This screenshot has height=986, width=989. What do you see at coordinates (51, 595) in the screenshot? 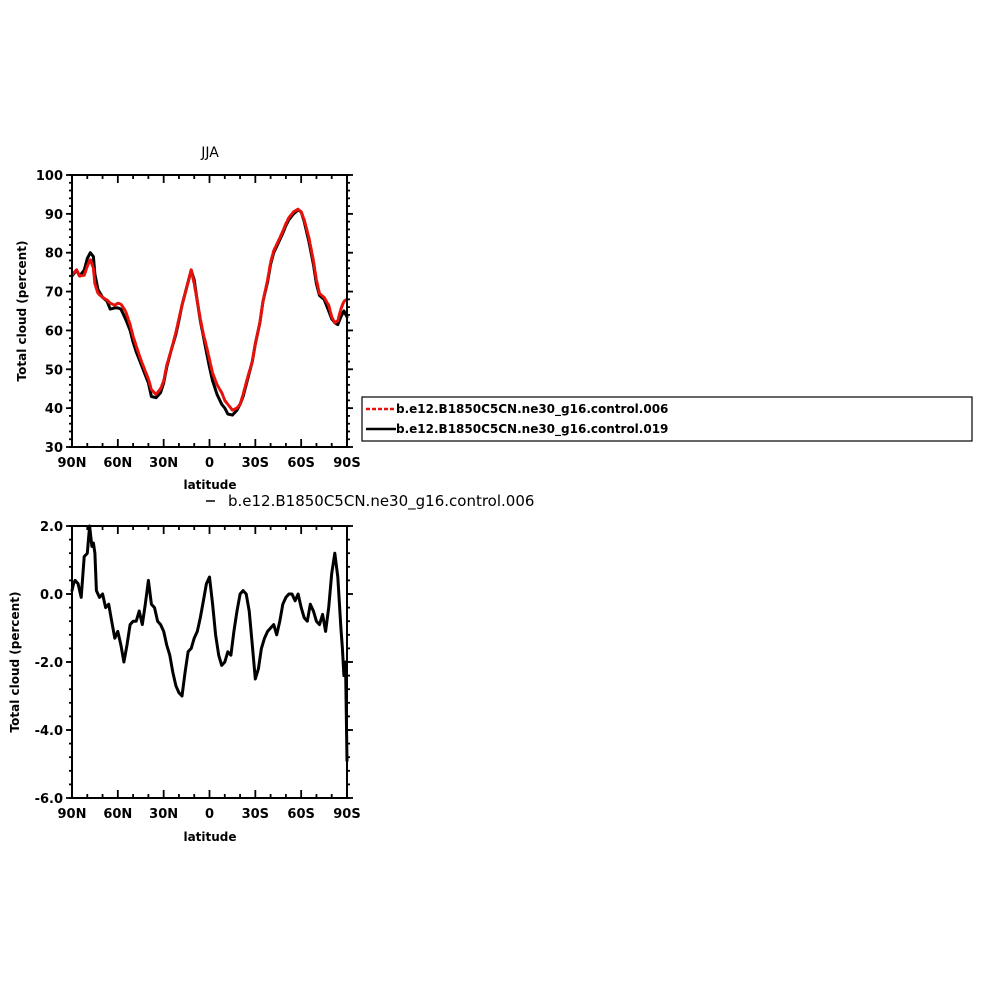
I see `y-tick-label: 0.0` at bounding box center [51, 595].